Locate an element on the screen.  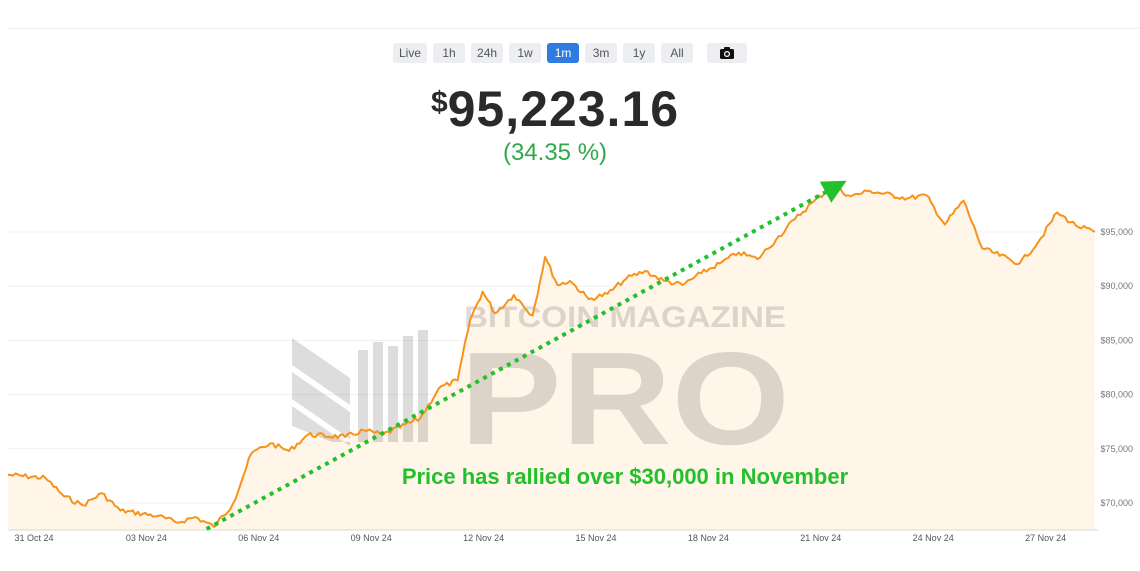
time-range-selector: Live 1h 24h 1w 1m 3m 1y All is located at coordinates (570, 53).